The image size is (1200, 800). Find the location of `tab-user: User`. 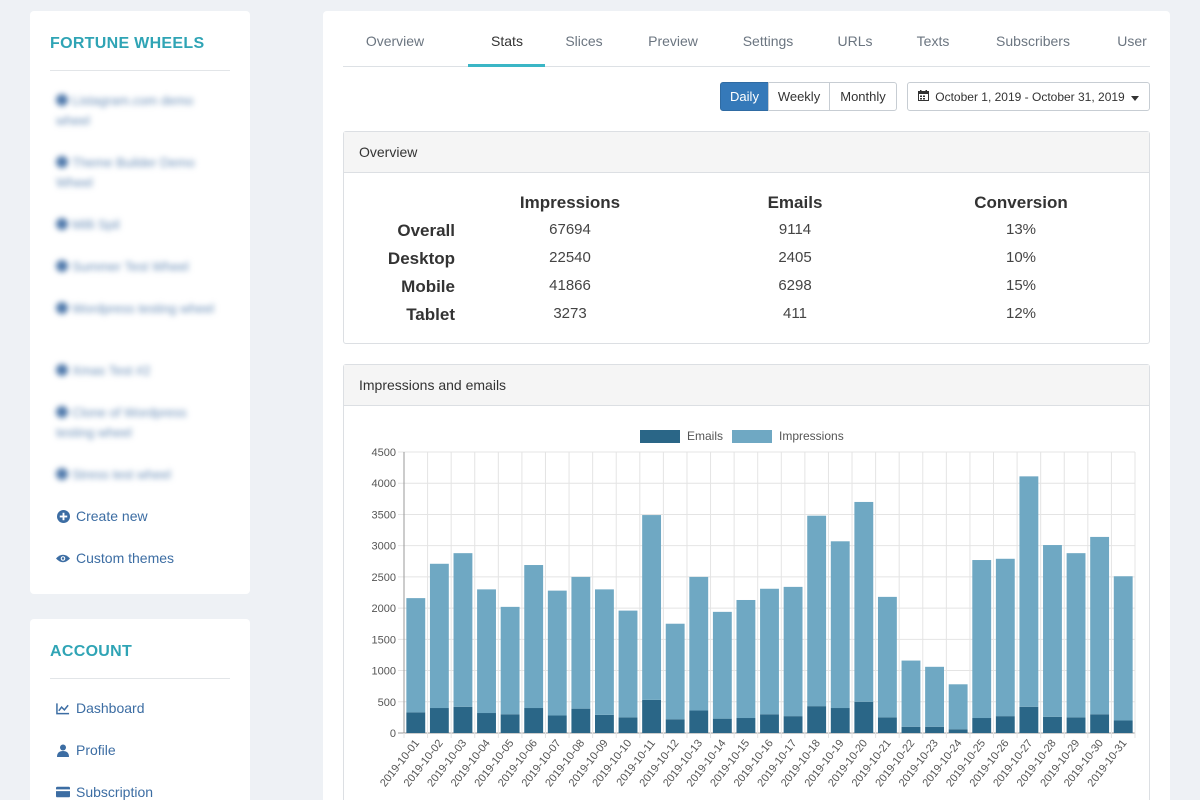

tab-user: User is located at coordinates (1132, 41).